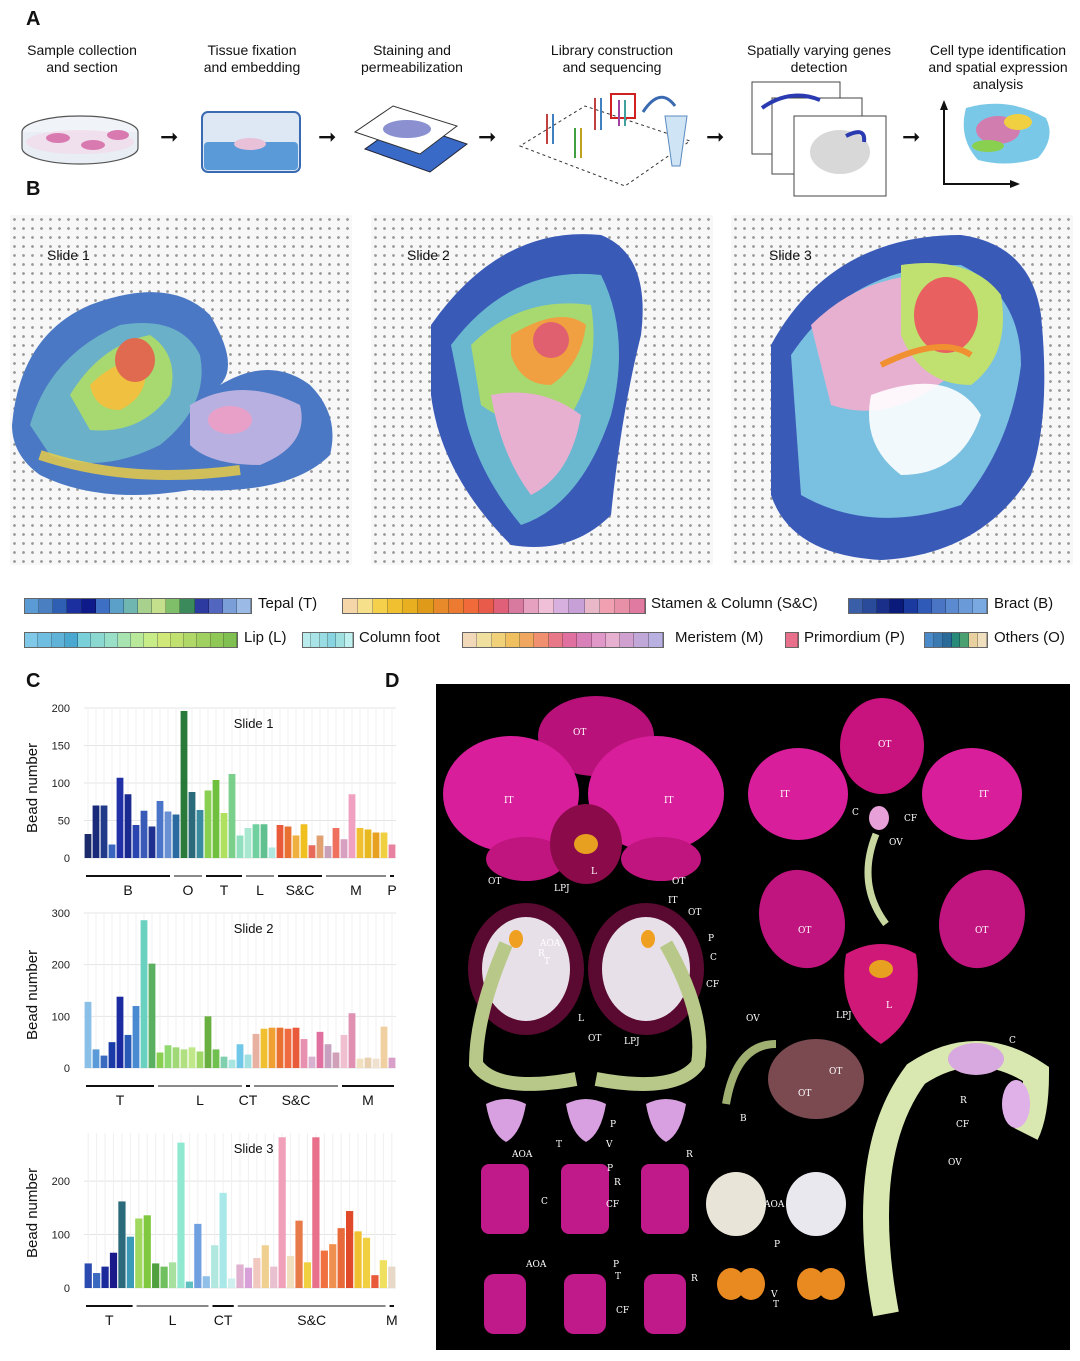 The image size is (1080, 1361). What do you see at coordinates (127, 890) in the screenshot?
I see `group-label: B` at bounding box center [127, 890].